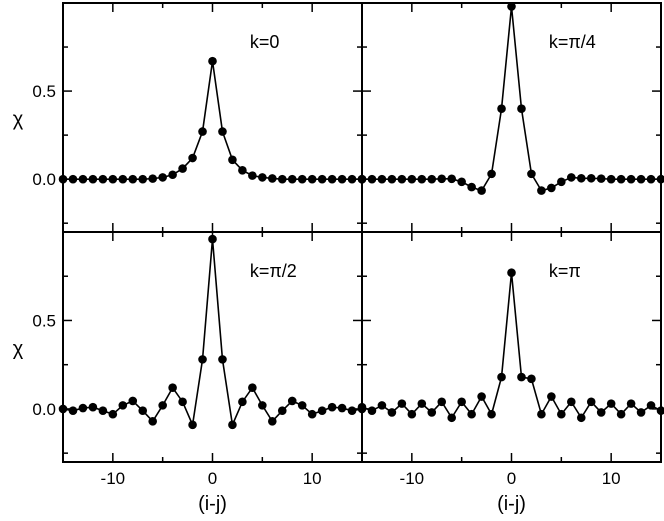  I want to click on panel-3-x-tick-label: 0, so click(212, 478).